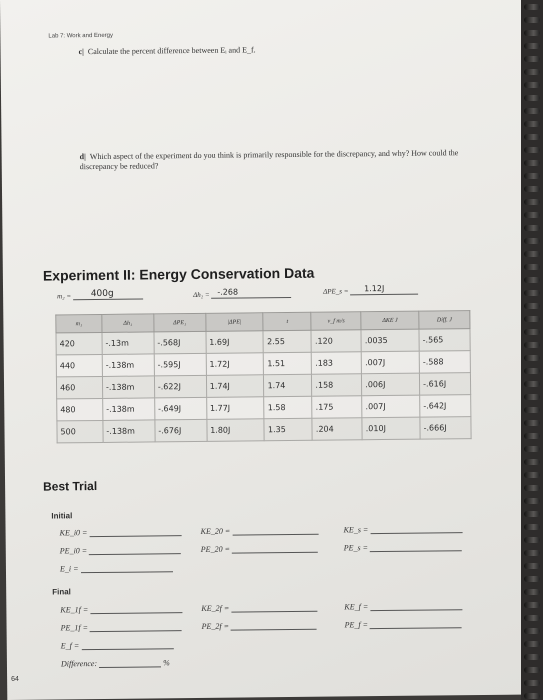  Describe the element at coordinates (121, 608) in the screenshot. I see `final-field: KE_1f =` at that location.